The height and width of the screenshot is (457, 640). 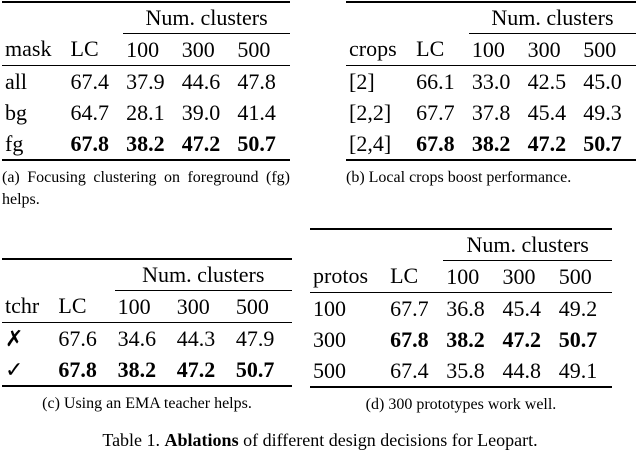 I want to click on data-row: bg 64.7 28.1 39.0 41.4, so click(x=146, y=112).